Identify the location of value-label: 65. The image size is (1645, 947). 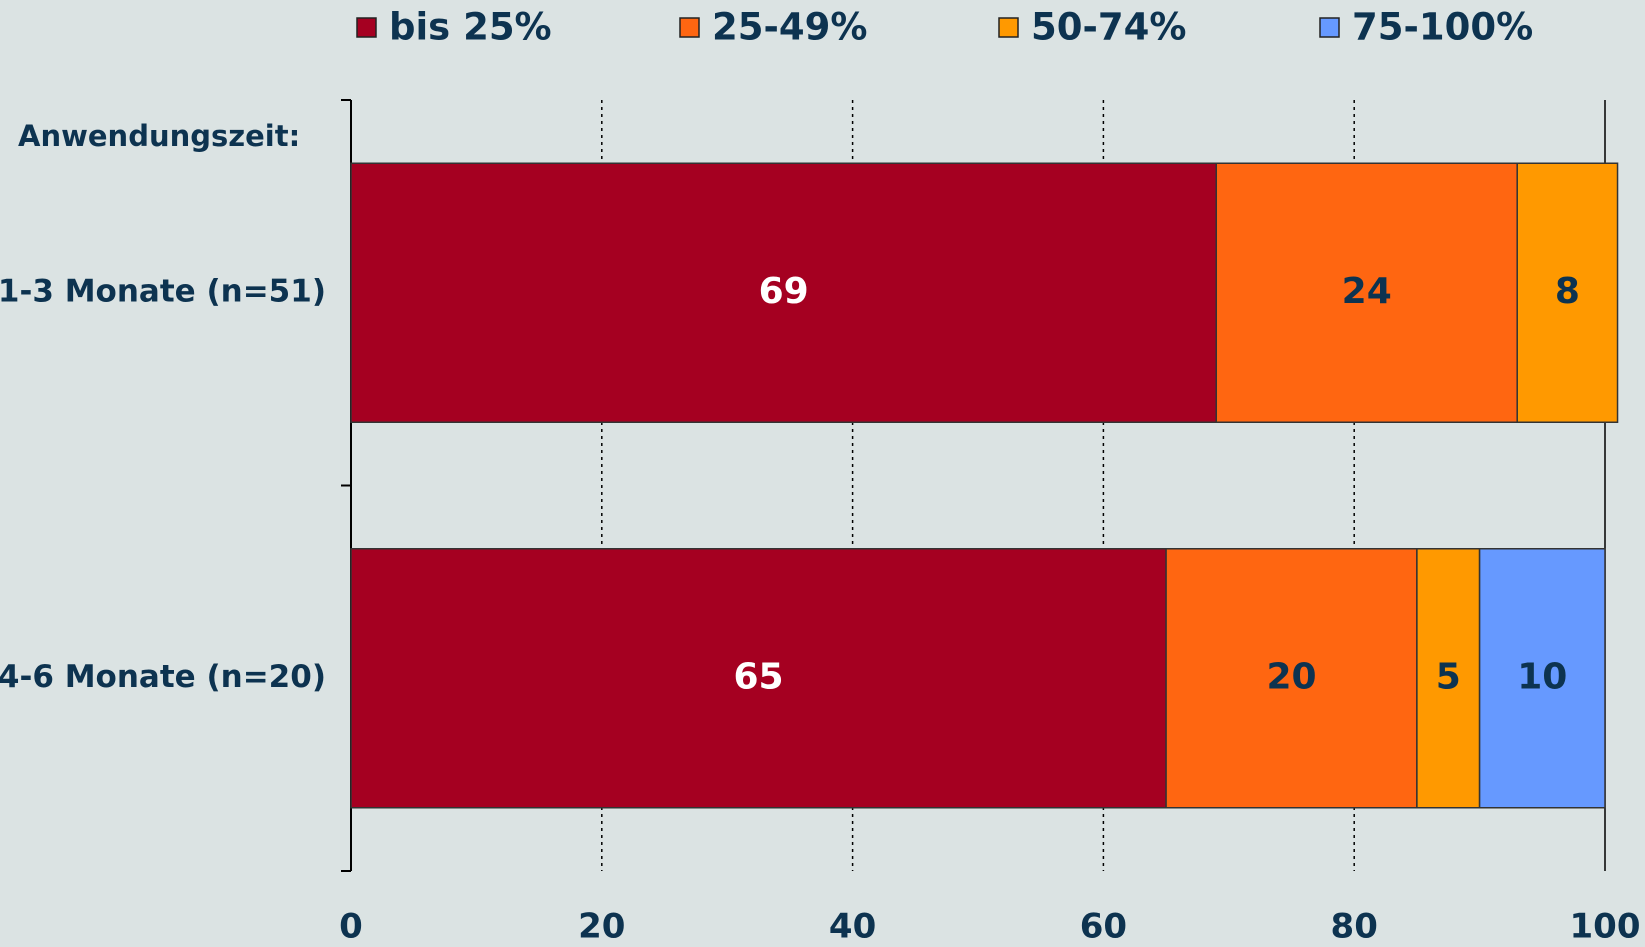
(758, 676).